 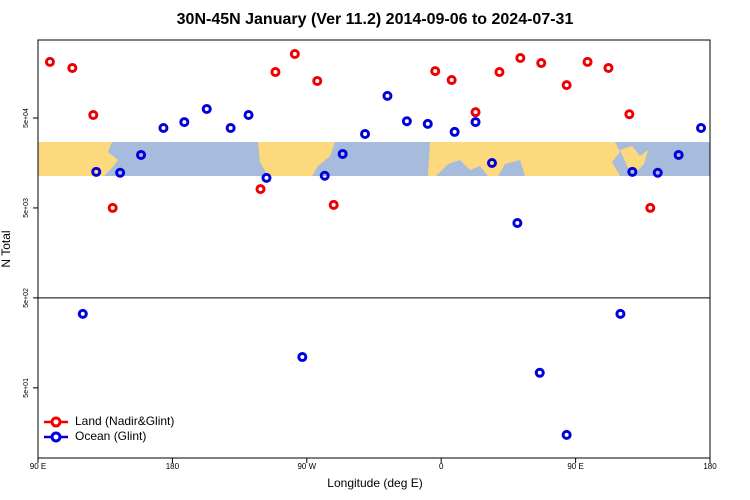 I want to click on legend: Land (Nadir&Glint) Ocean (Glint), so click(x=109, y=428).